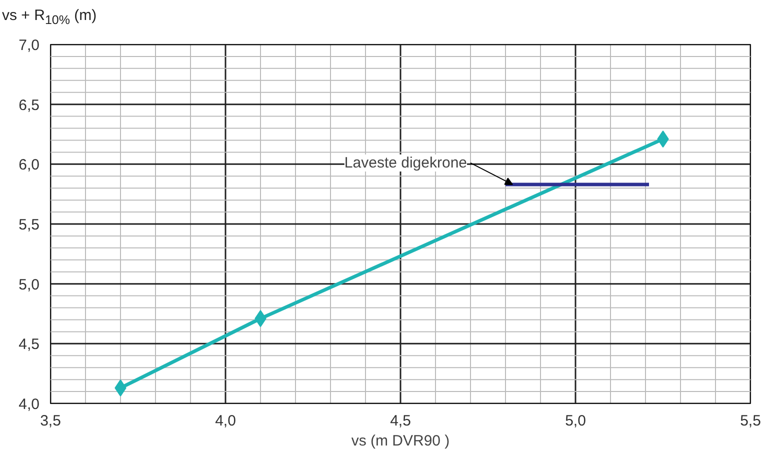 The width and height of the screenshot is (770, 450). Describe the element at coordinates (400, 421) in the screenshot. I see `x-tick-label: 4,5` at that location.